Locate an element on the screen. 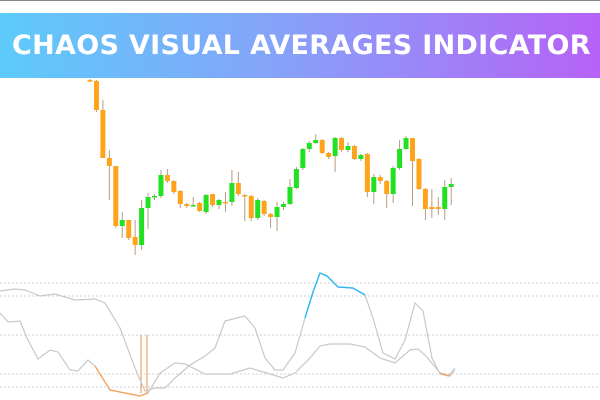 The width and height of the screenshot is (600, 400). banner-title: CHAOS VISUAL AVERAGES INDICATOR is located at coordinates (301, 45).